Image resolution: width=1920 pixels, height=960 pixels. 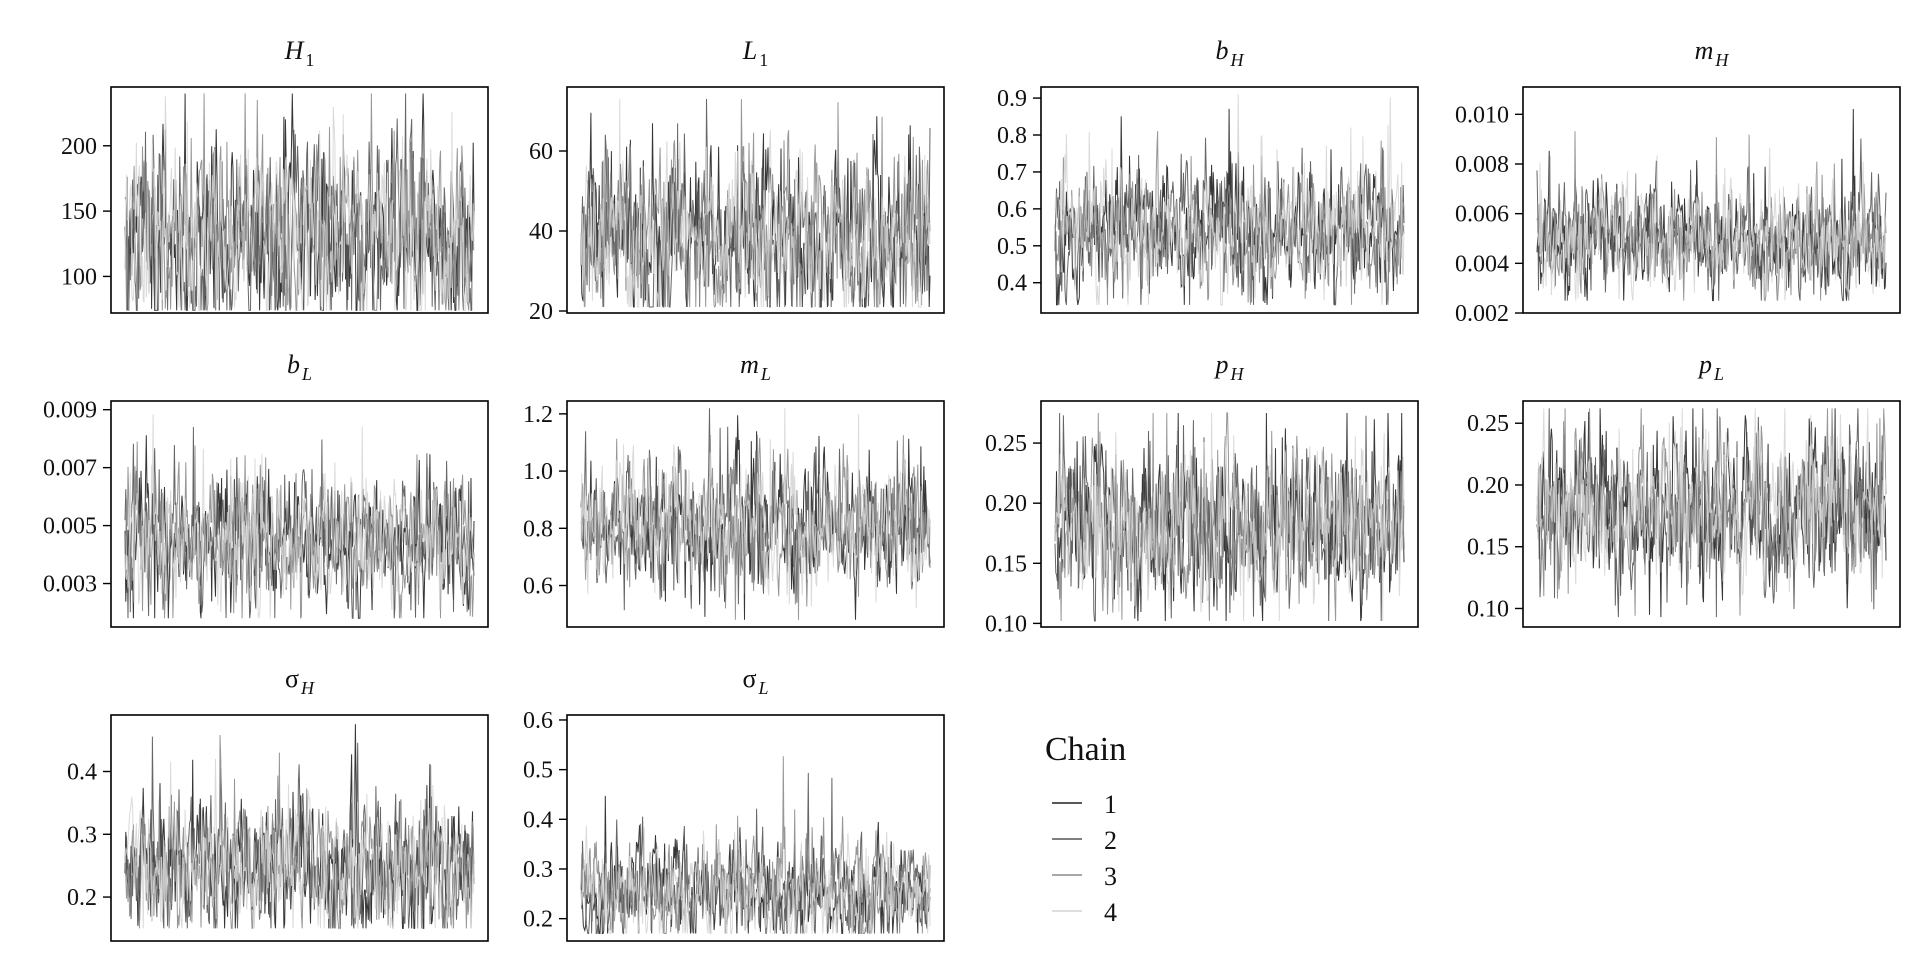 I want to click on trace-chain-4-sigma-L, so click(x=755, y=880).